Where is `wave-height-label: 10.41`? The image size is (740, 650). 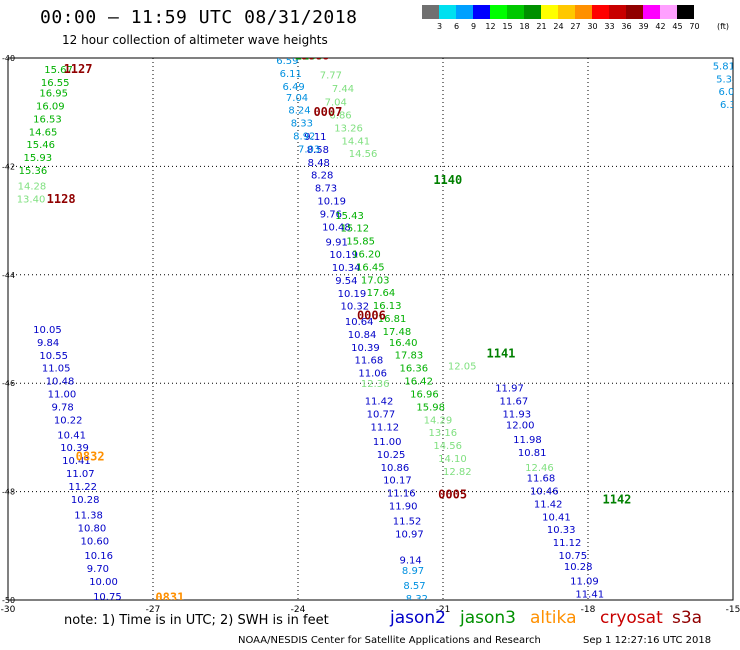 wave-height-label: 10.41 is located at coordinates (556, 518).